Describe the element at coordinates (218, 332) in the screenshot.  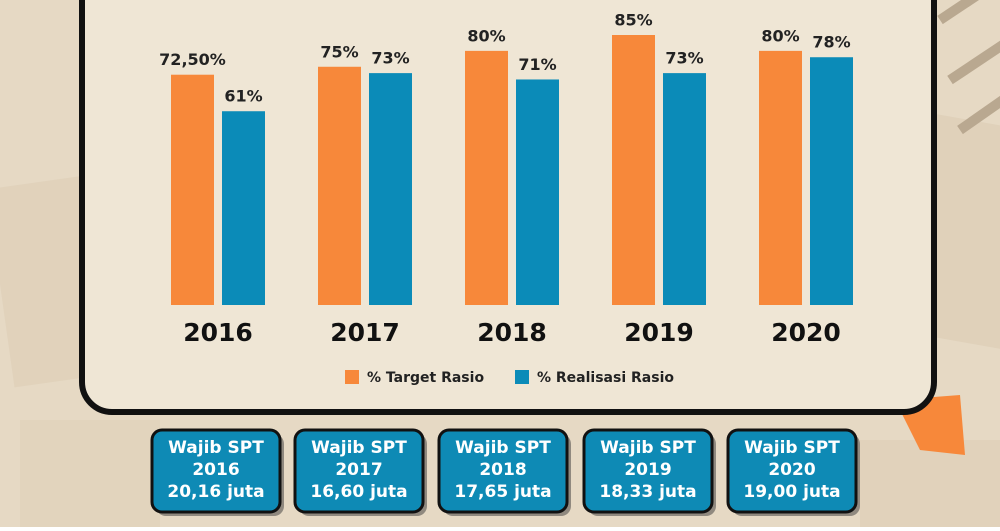
I see `x-tick-label: 2016` at that location.